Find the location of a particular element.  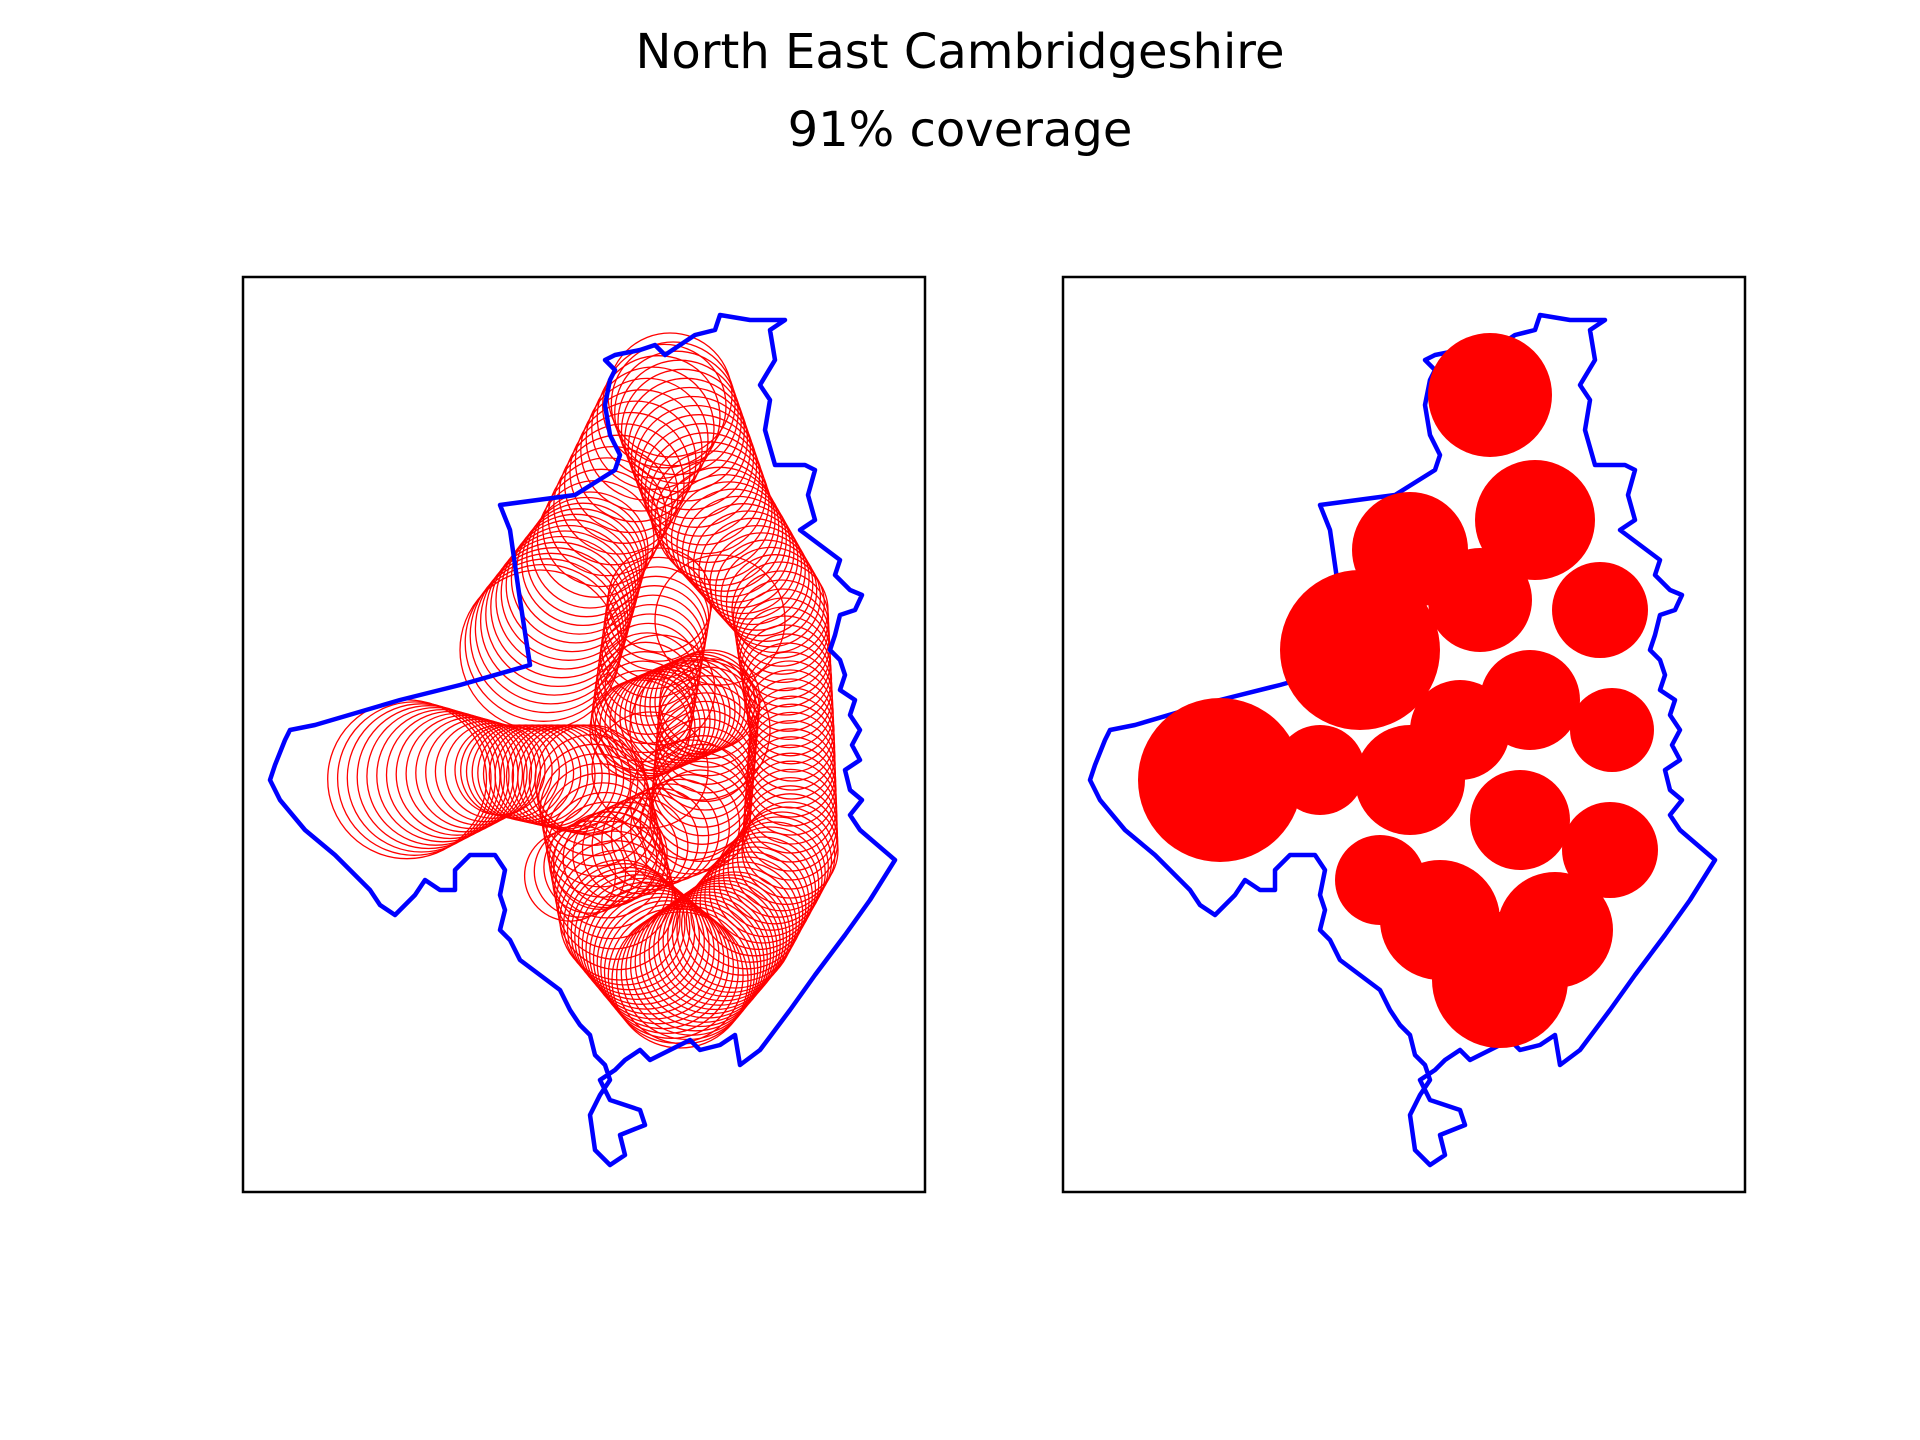

coverage-circles-outline is located at coordinates (583, 690).